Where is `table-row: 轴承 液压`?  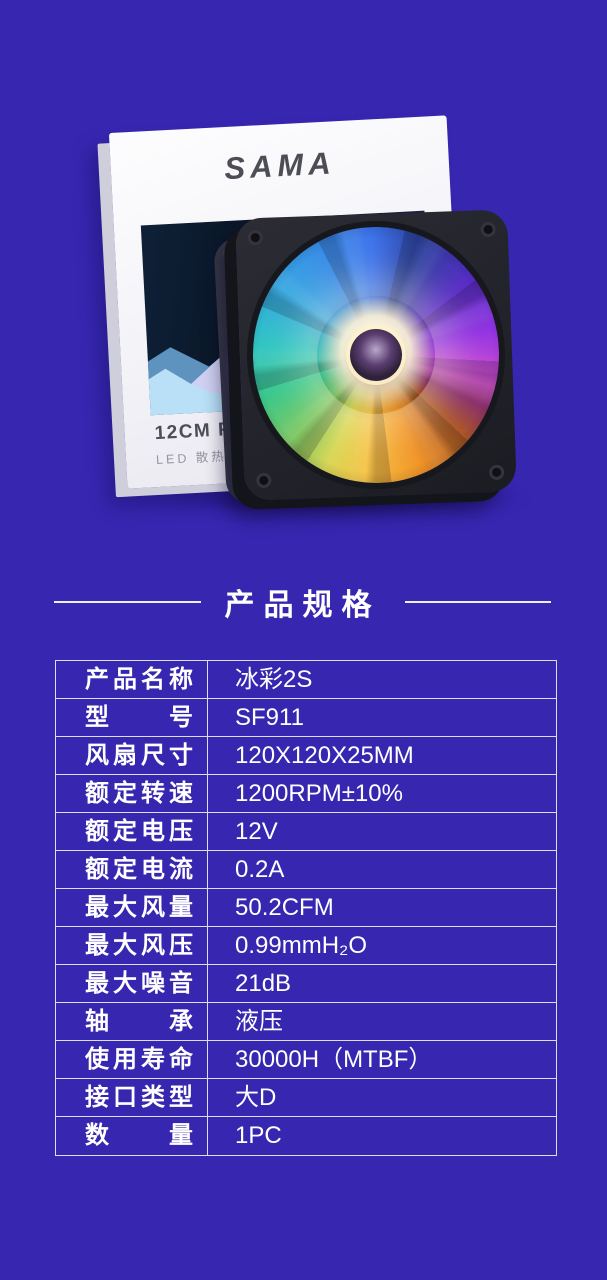 table-row: 轴承 液压 is located at coordinates (306, 1022).